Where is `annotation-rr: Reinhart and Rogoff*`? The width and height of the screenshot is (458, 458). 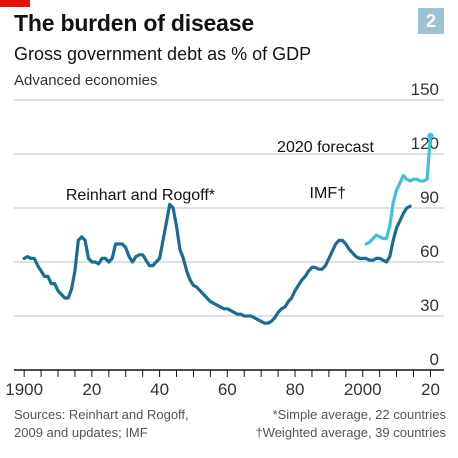 annotation-rr: Reinhart and Rogoff* is located at coordinates (140, 195).